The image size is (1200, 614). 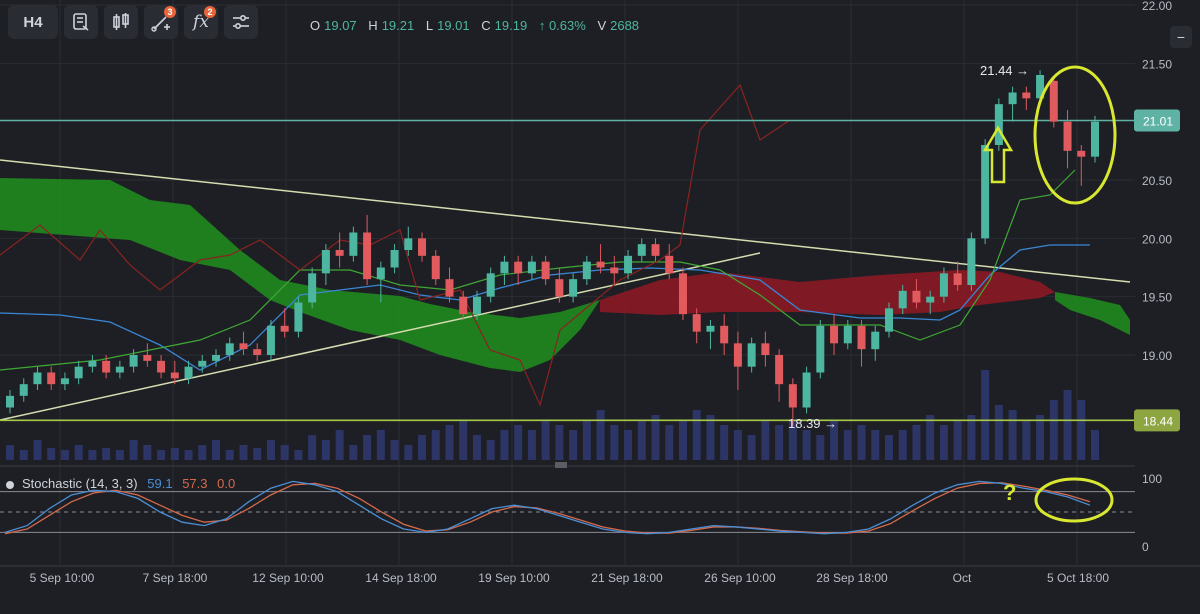 I want to click on low-label: L, so click(x=429, y=25).